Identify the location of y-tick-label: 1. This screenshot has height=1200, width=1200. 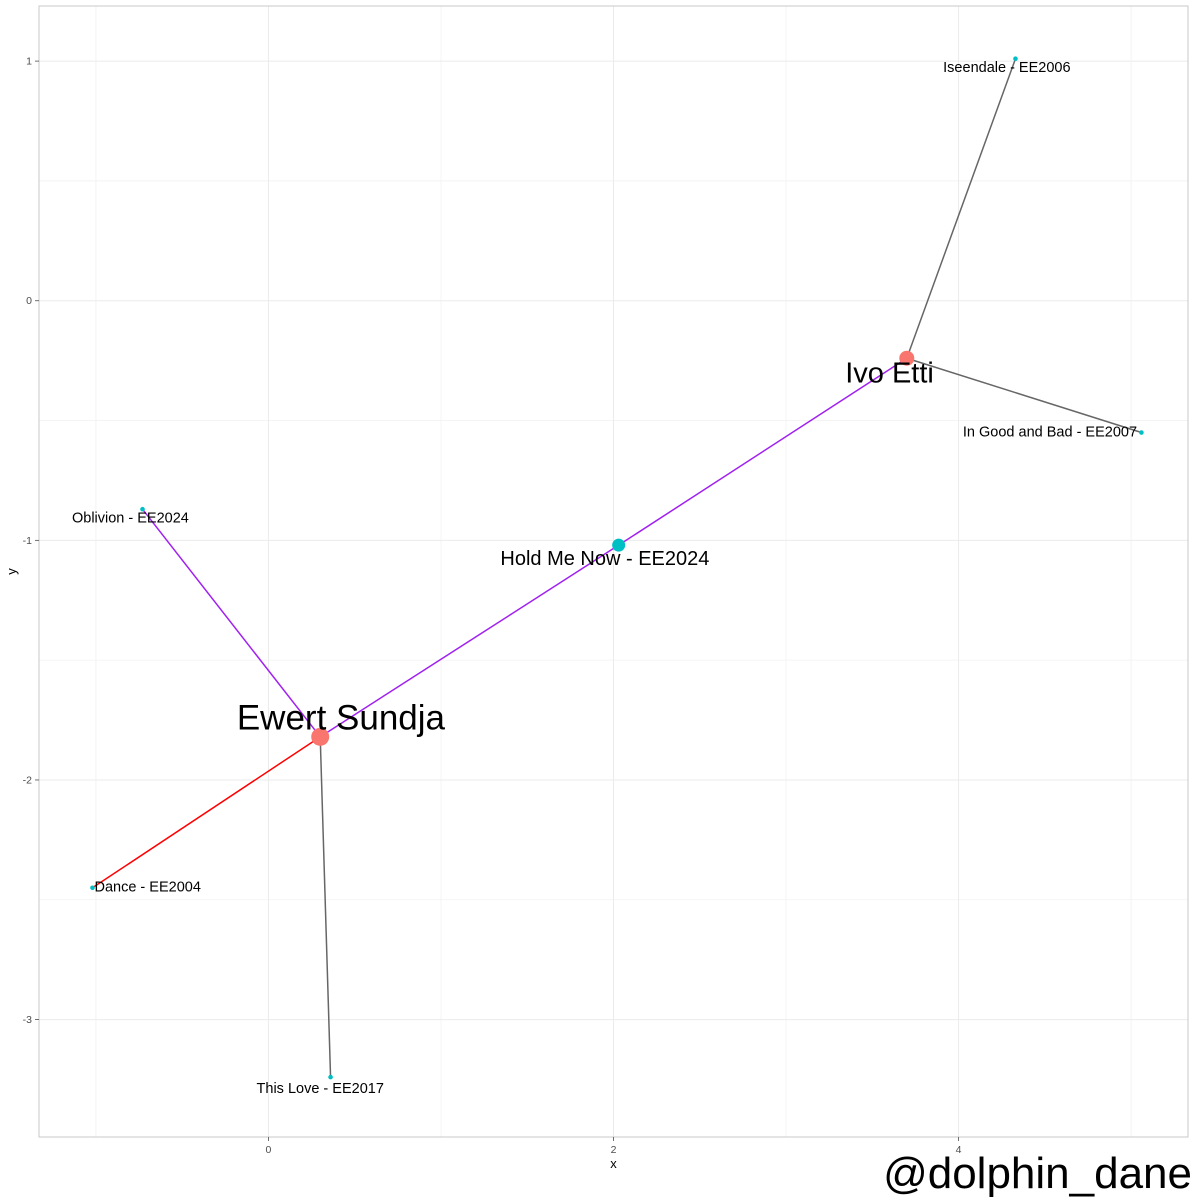
(29, 62).